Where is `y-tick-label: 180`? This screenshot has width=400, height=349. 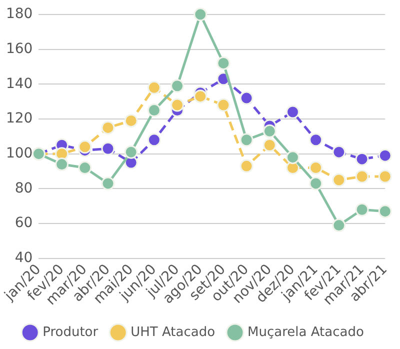
y-tick-label: 180 is located at coordinates (19, 14).